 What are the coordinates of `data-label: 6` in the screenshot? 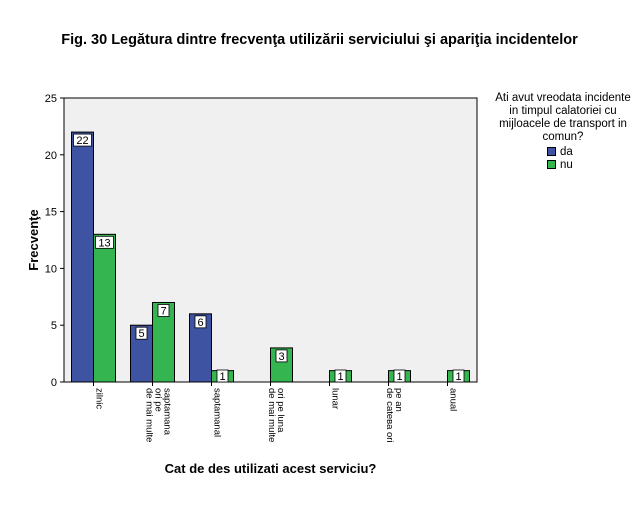 It's located at (200, 323).